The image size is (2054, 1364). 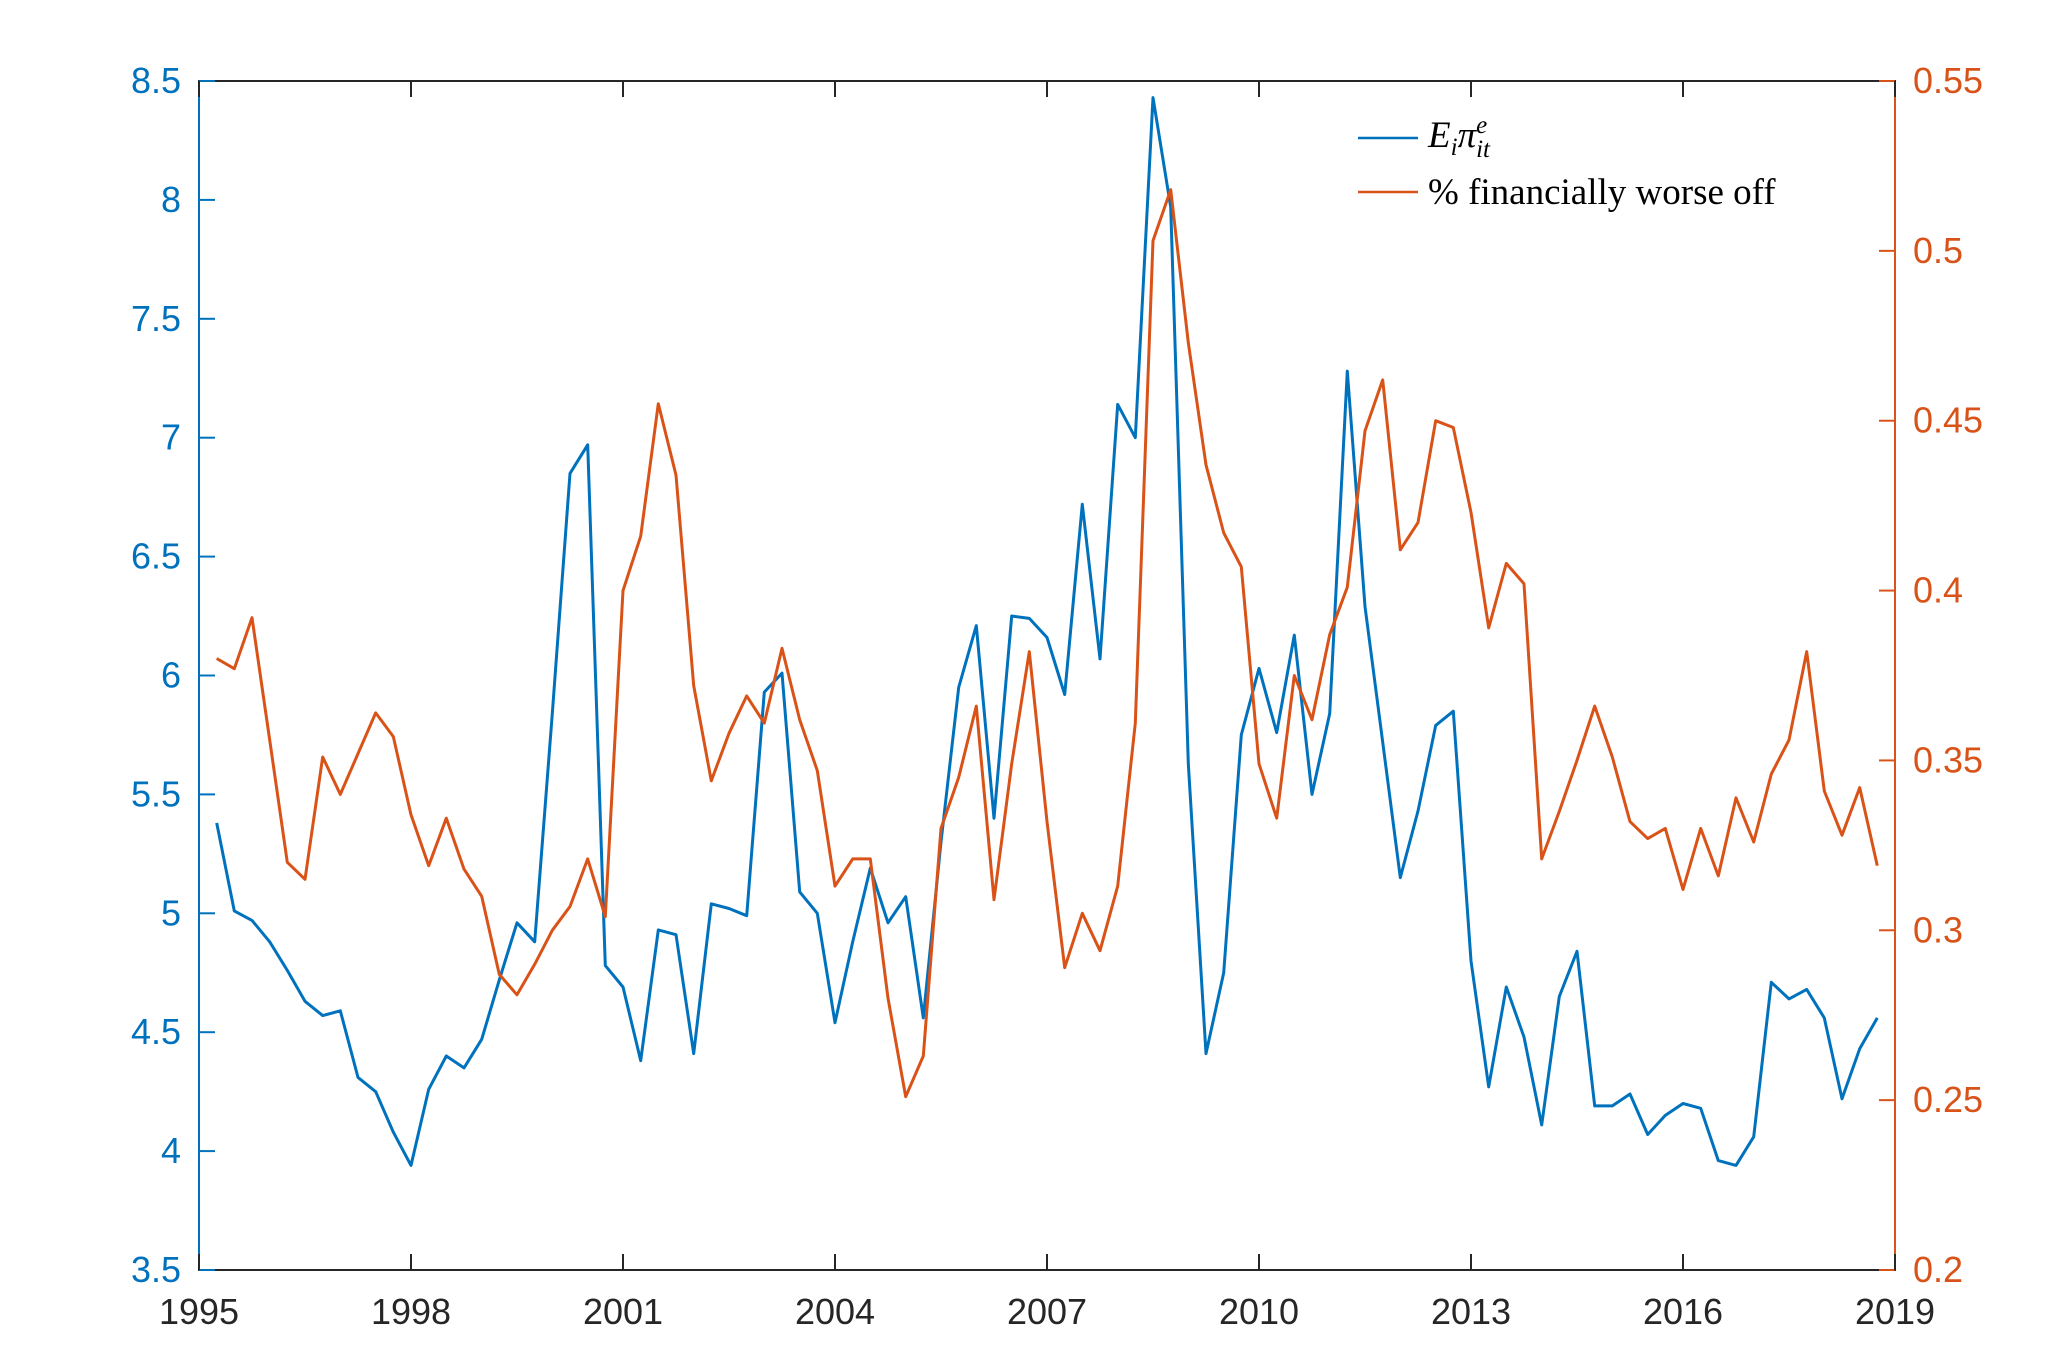 I want to click on left-tick-label: 3.5, so click(x=156, y=1269).